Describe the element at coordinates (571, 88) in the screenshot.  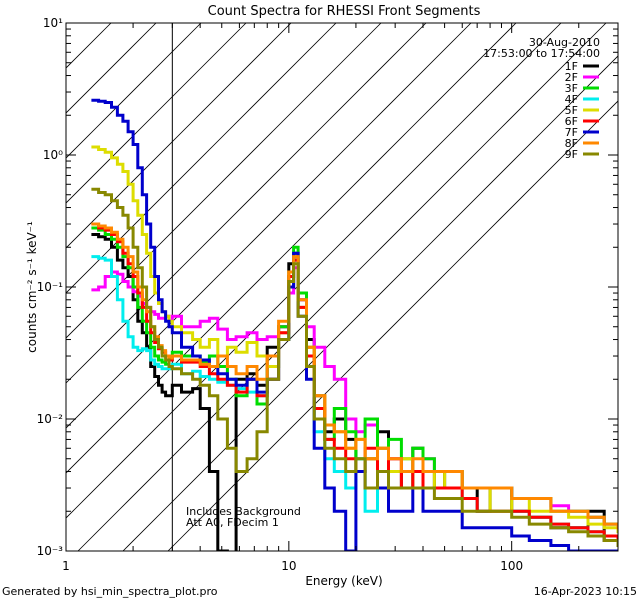
I see `legend-label-3F: 3F` at that location.